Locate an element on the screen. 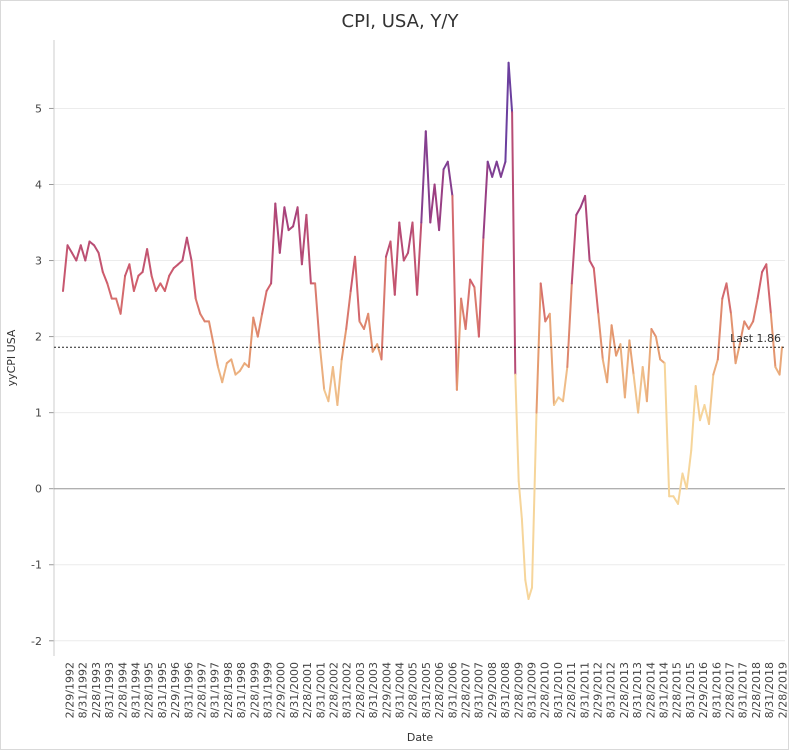 Image resolution: width=789 pixels, height=750 pixels. y-axis-label: yyCPI USA is located at coordinates (11, 357).